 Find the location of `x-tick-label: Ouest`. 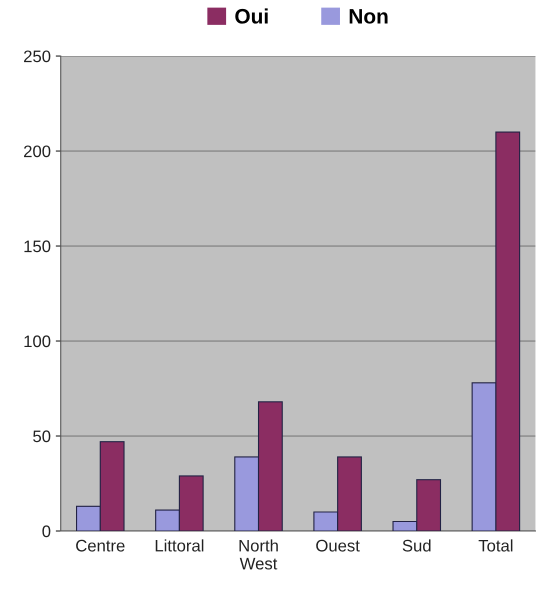

x-tick-label: Ouest is located at coordinates (338, 546).